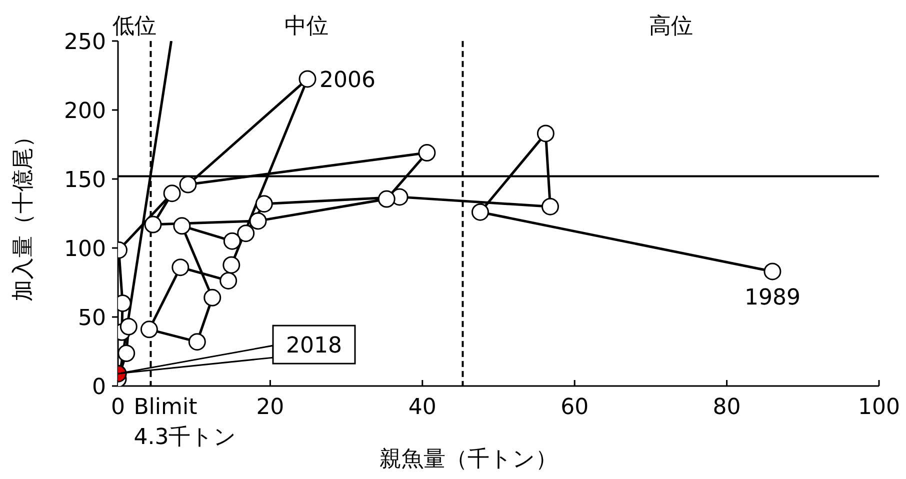  Describe the element at coordinates (99, 387) in the screenshot. I see `y-tick-label: 0` at that location.